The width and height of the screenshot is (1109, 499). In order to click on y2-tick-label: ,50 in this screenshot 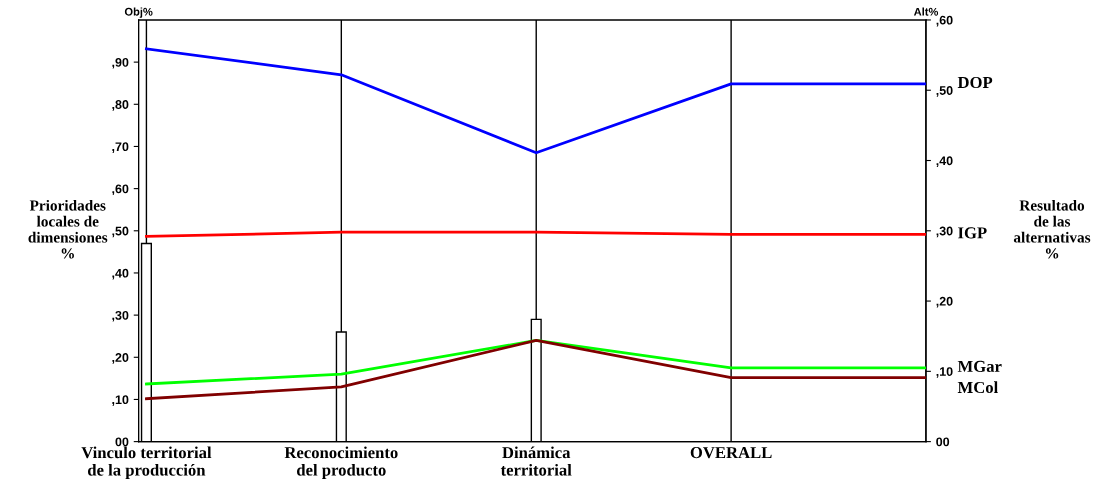, I will do `click(944, 91)`.